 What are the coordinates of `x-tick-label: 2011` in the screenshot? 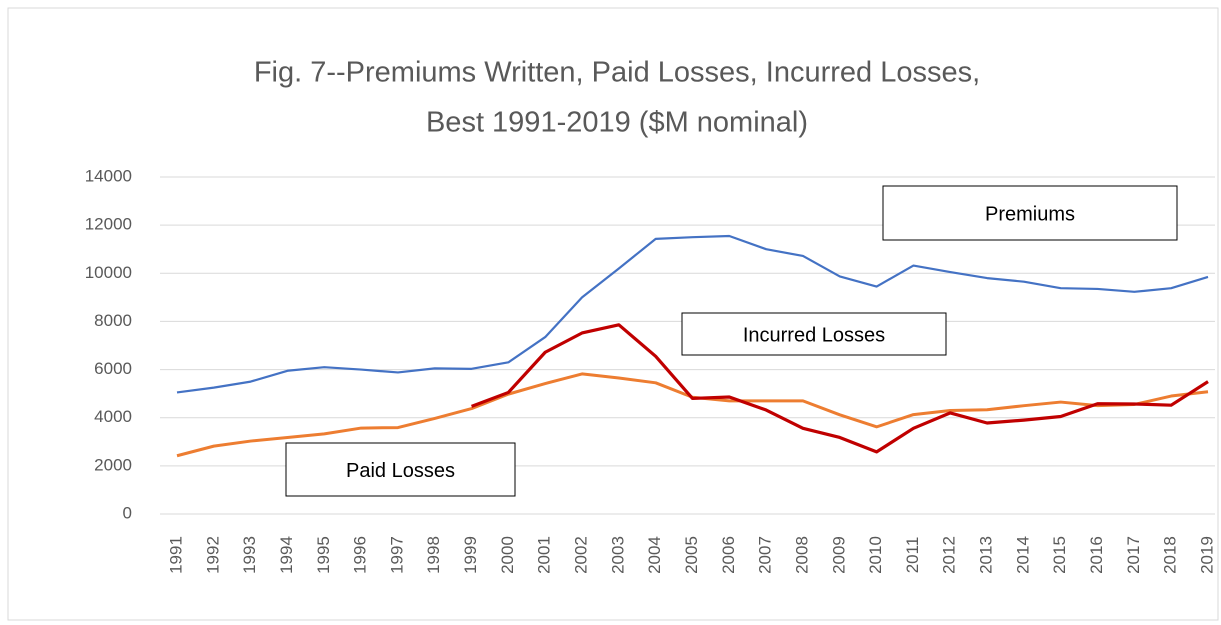 It's located at (912, 555).